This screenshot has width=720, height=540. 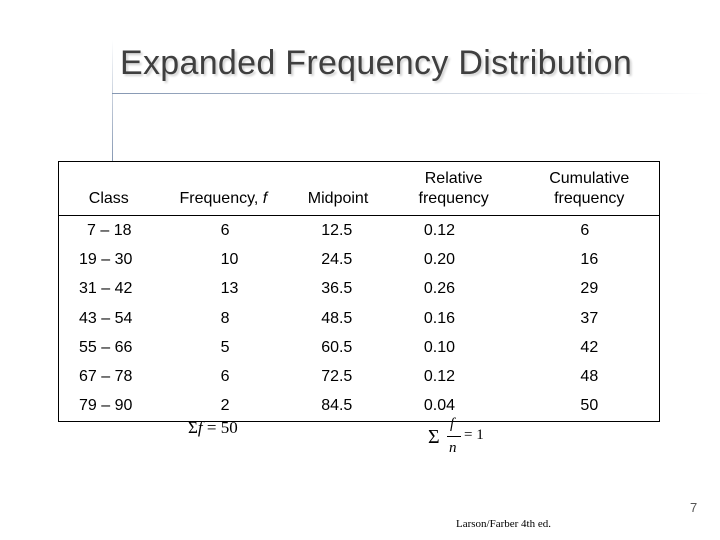 I want to click on sum-value: = 50, so click(x=220, y=427).